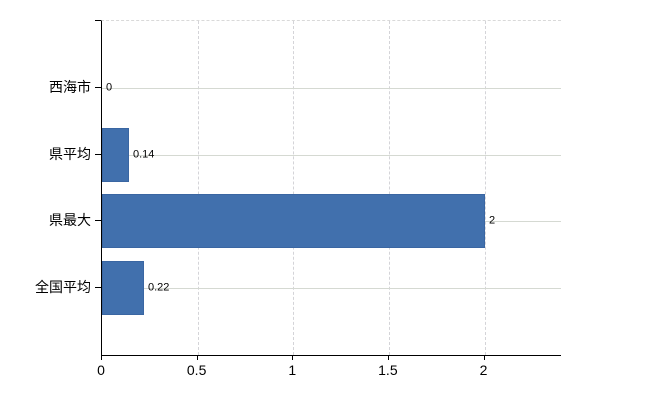  I want to click on y-axis-end-tick, so click(98, 20).